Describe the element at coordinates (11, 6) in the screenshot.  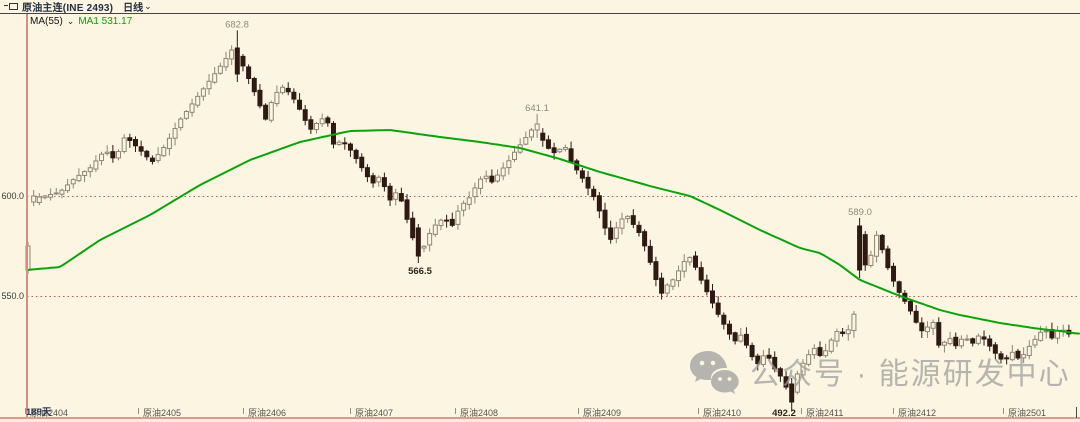
I see `window-restore-icon` at that location.